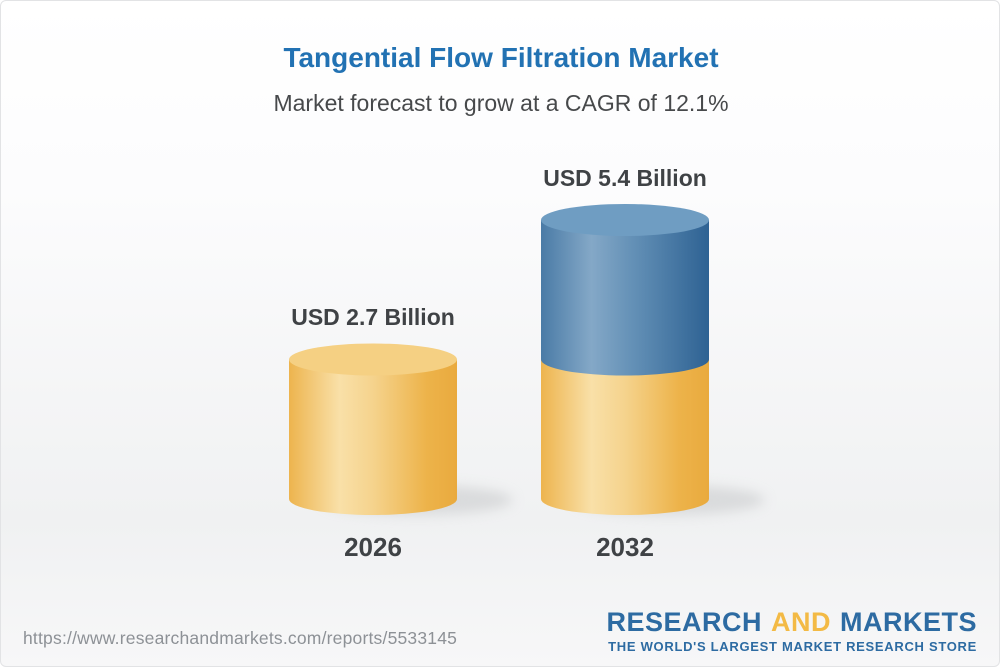  I want to click on cylinder-top-2032, so click(625, 220).